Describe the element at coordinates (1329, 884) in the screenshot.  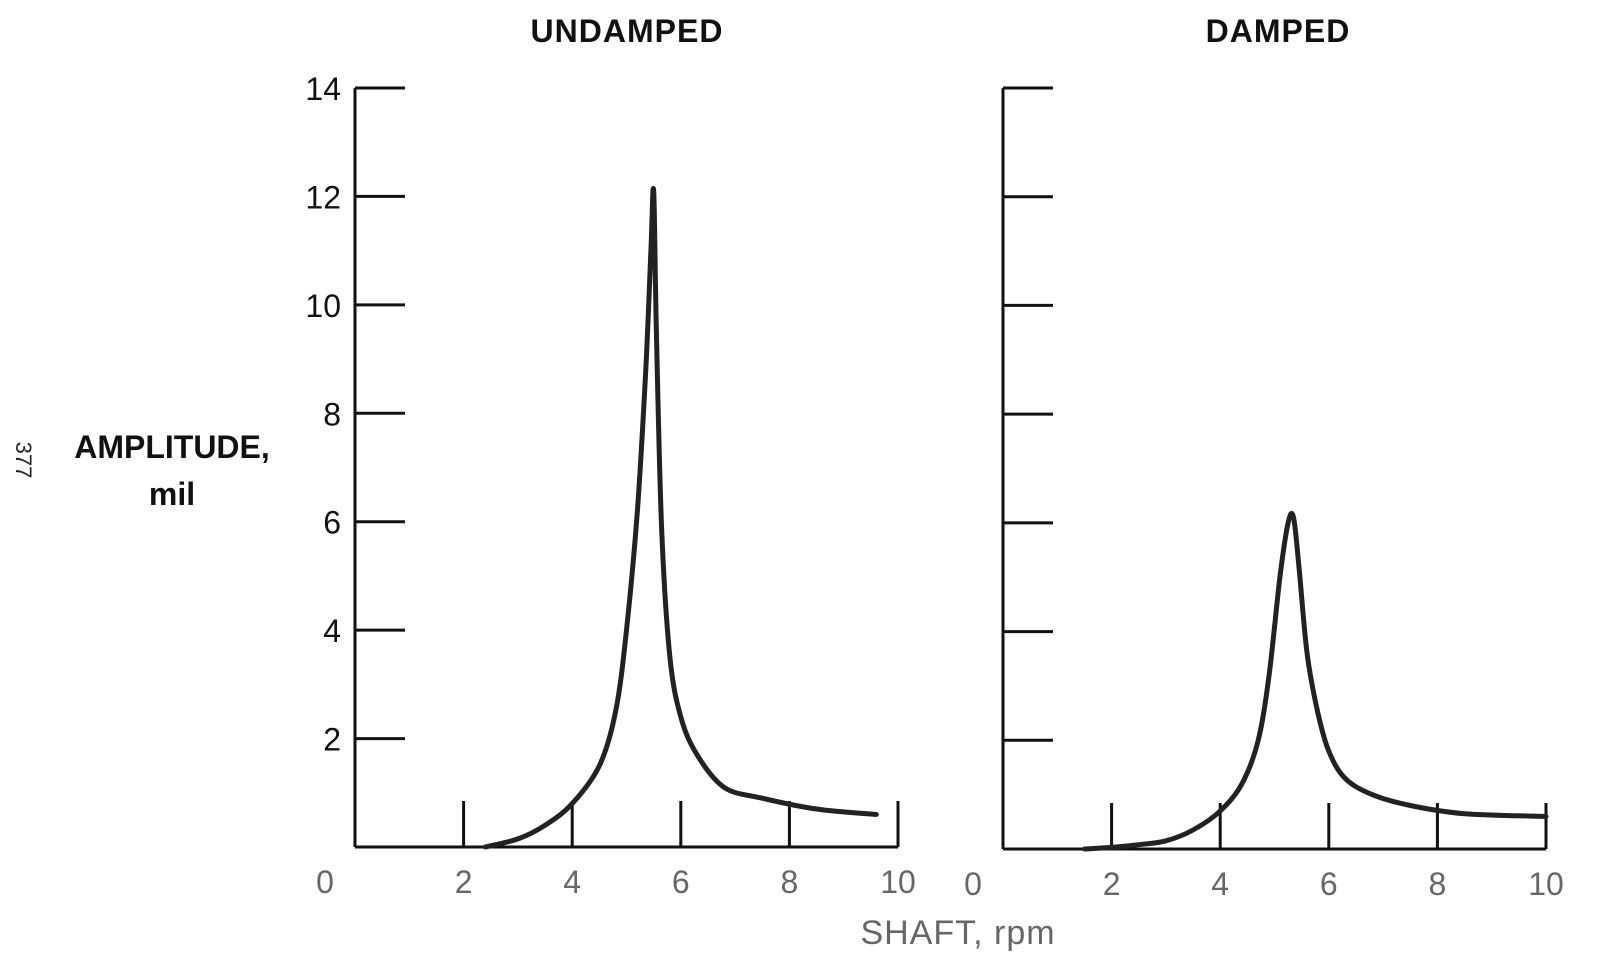
I see `damped-x-tick-label: 6` at that location.